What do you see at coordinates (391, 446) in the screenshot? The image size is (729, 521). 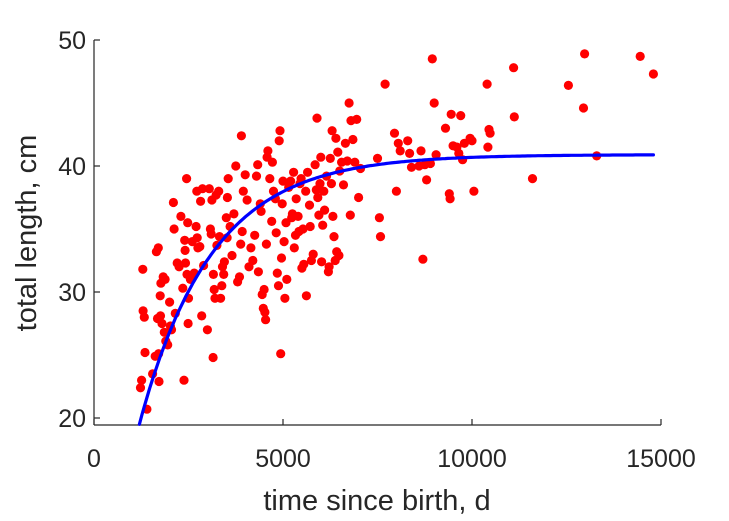 I see `x-ticks: 0 5000 10000 15000` at bounding box center [391, 446].